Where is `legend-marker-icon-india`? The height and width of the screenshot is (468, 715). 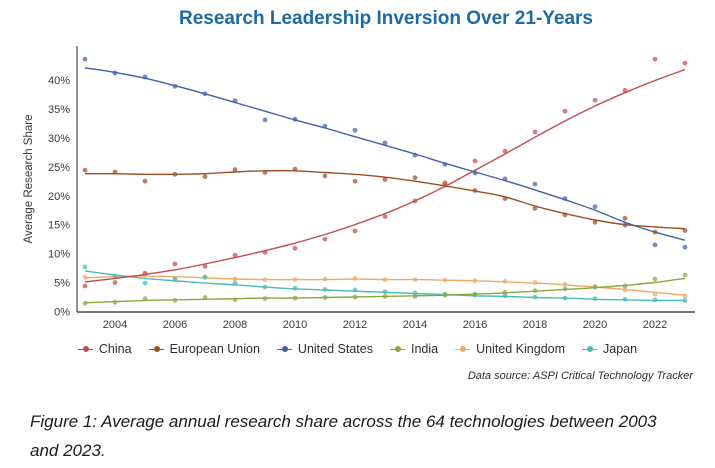 legend-marker-icon-india is located at coordinates (397, 349).